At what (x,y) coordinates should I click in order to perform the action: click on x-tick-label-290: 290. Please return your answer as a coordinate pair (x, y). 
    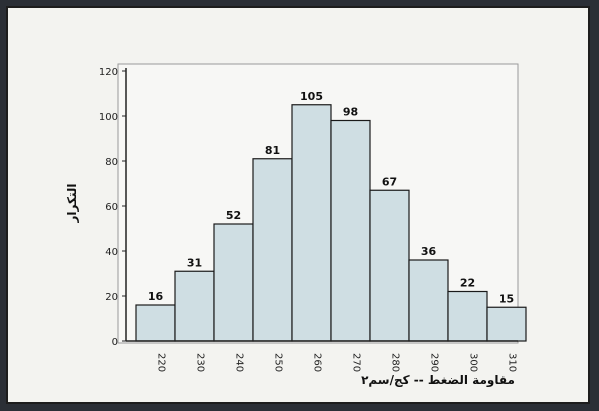
    Looking at the image, I should click on (434, 362).